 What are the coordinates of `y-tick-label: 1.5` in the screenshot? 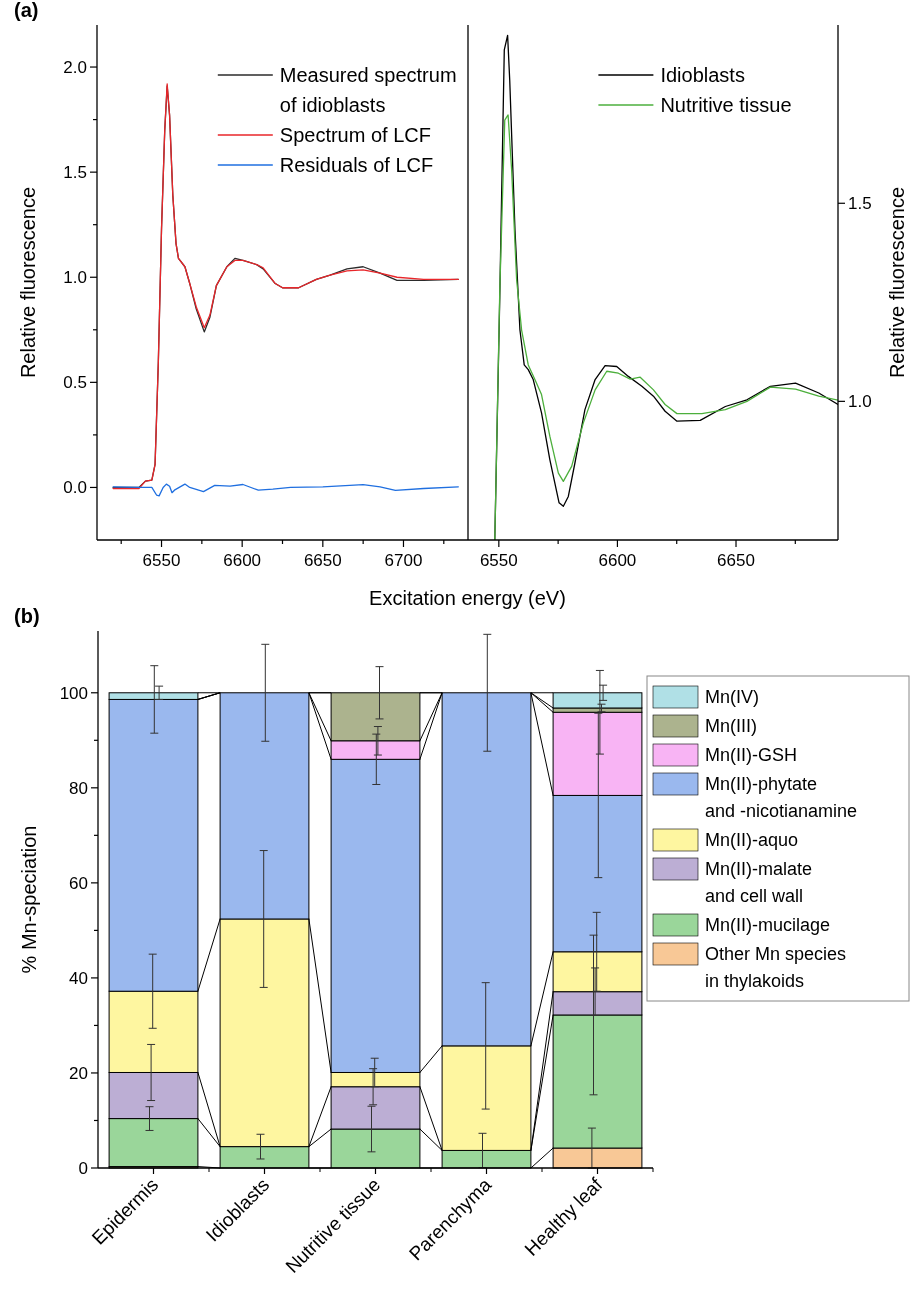 It's located at (75, 173).